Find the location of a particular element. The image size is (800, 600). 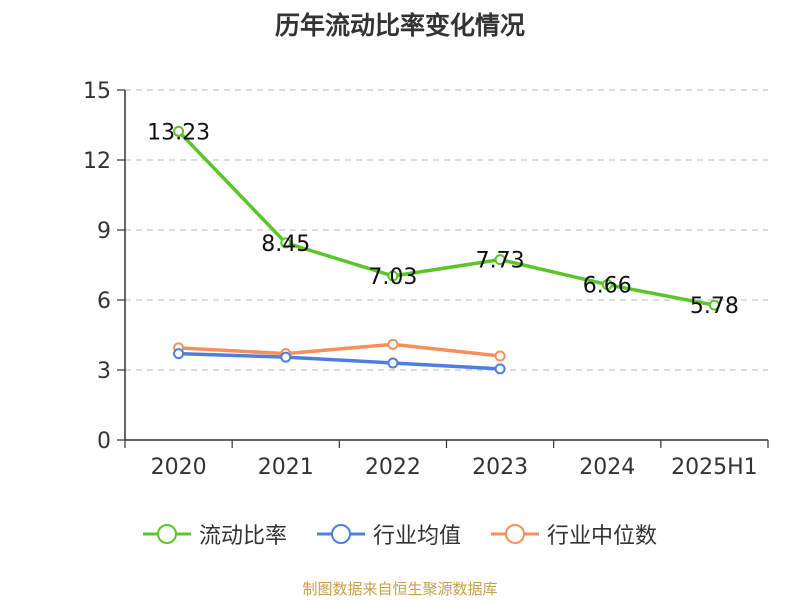

legend-label-industry-mean: 行业均值 is located at coordinates (416, 536).